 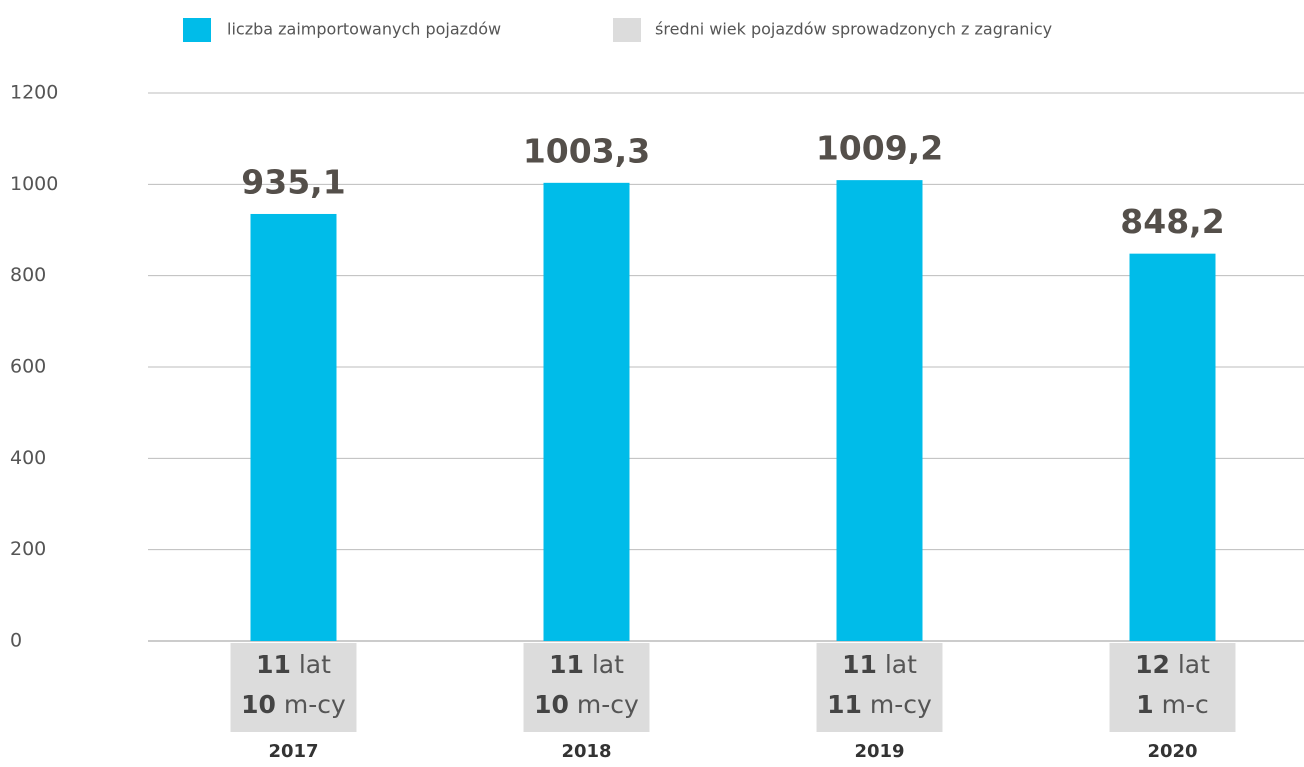 I want to click on age-months: 1 m-c, so click(x=1172, y=704).